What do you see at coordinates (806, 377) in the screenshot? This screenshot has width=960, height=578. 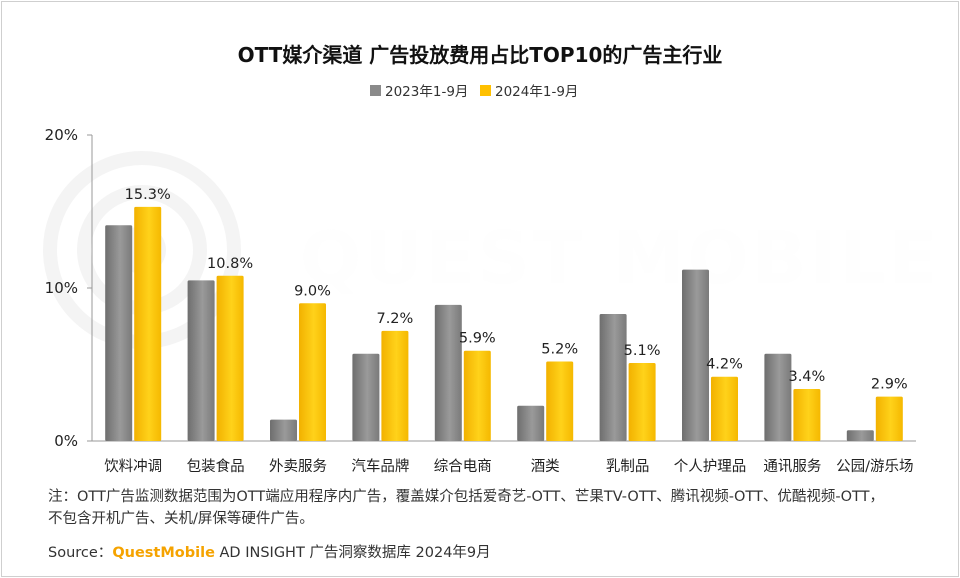 I see `data-label: 3.4%` at bounding box center [806, 377].